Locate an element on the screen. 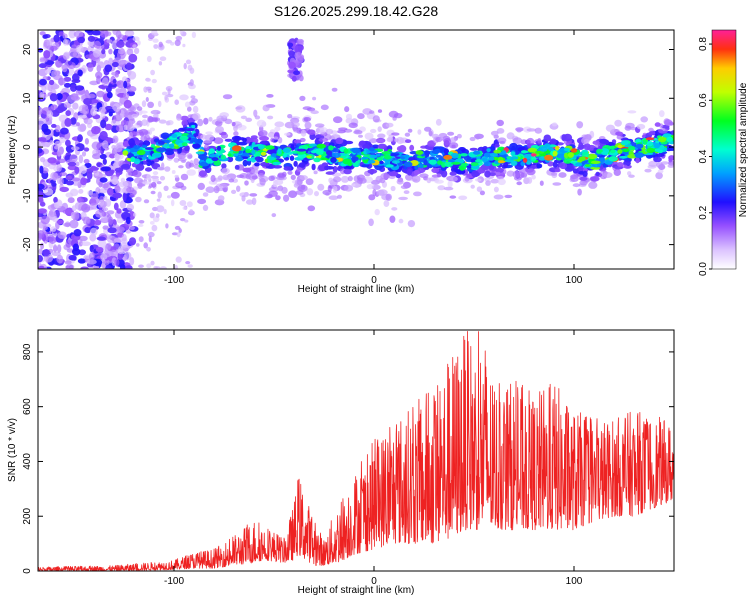  snr-x-axis-label: Height of straight line (km) is located at coordinates (356, 590).